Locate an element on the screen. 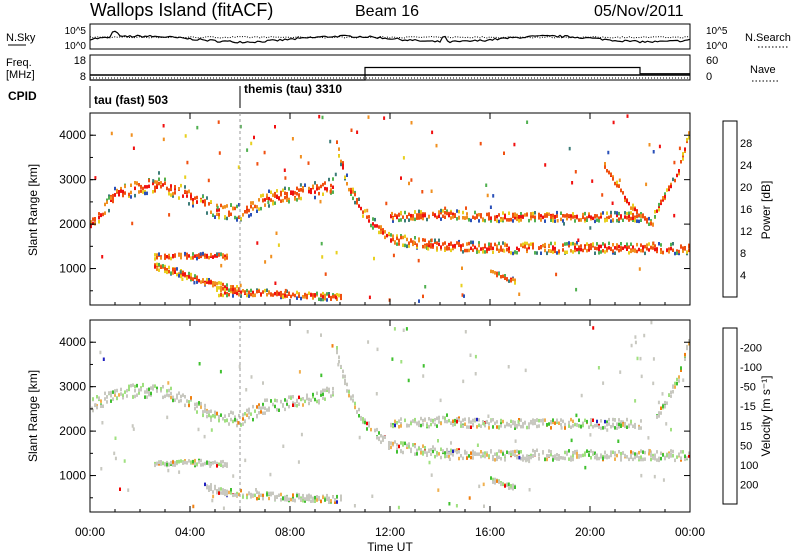 The width and height of the screenshot is (800, 554). colorbar-frame is located at coordinates (730, 209).